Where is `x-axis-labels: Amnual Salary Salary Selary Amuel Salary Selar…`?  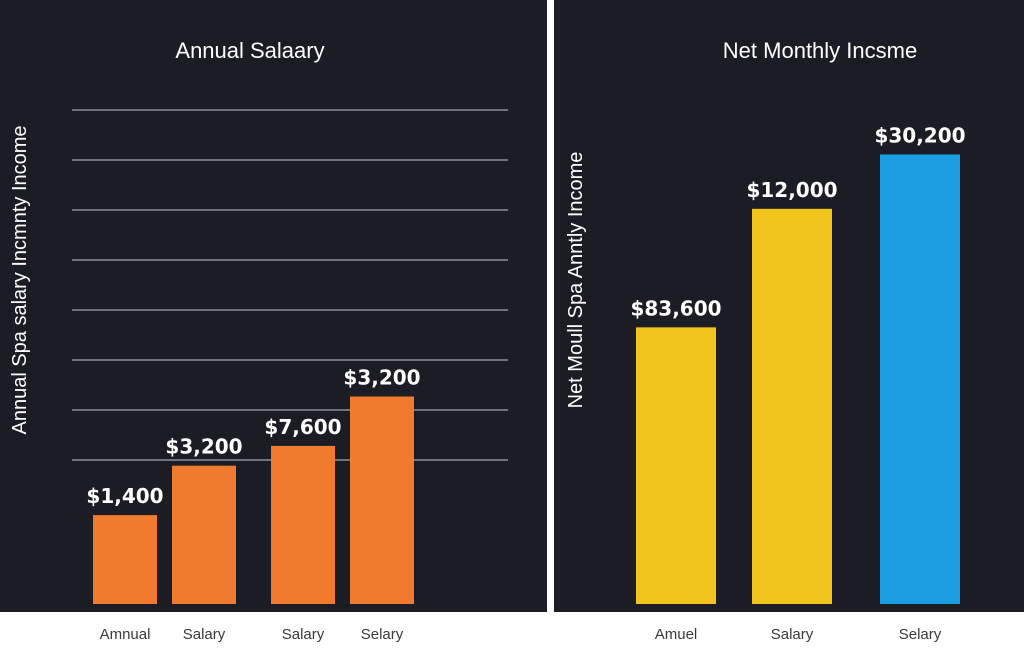 x-axis-labels: Amnual Salary Salary Selary Amuel Salary Selar… is located at coordinates (512, 633).